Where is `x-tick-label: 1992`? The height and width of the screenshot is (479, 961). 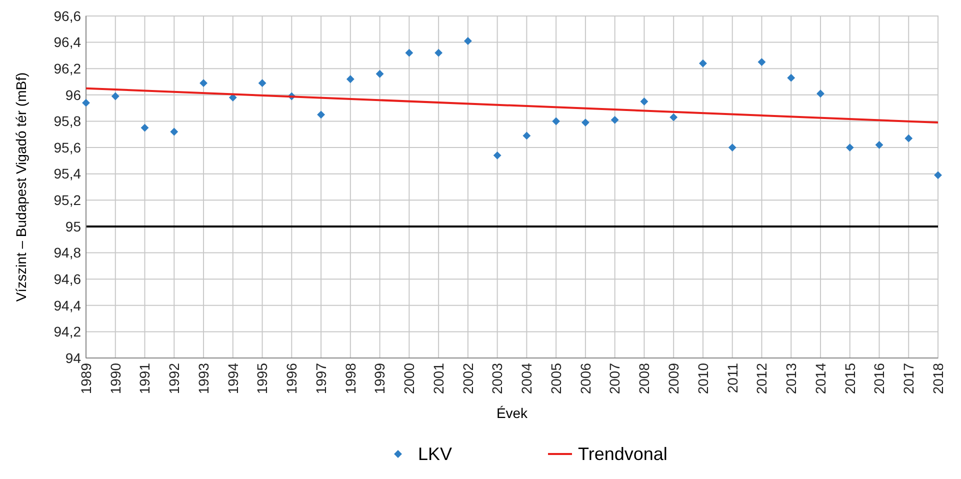
x-tick-label: 1992 is located at coordinates (174, 378).